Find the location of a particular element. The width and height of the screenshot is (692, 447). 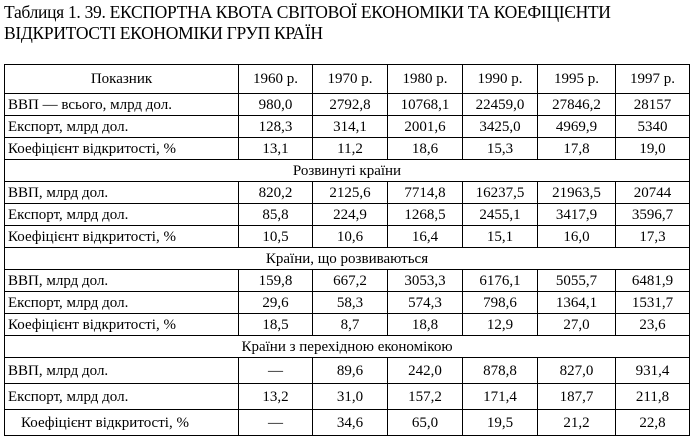

table-cell: 6176,1 is located at coordinates (500, 280).